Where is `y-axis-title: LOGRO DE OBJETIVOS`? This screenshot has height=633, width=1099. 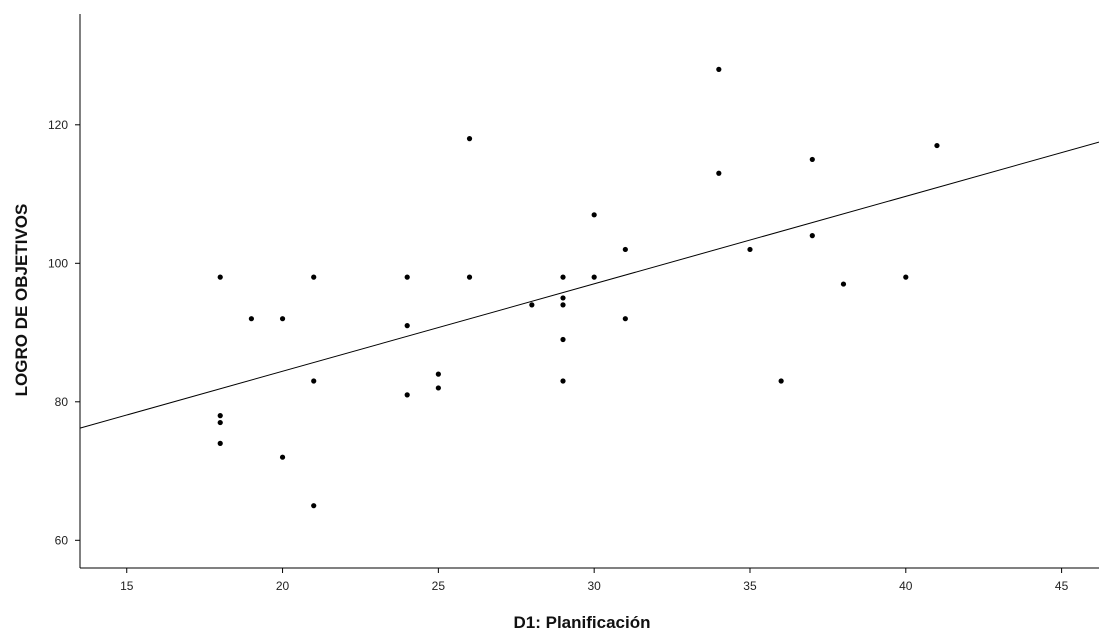 y-axis-title: LOGRO DE OBJETIVOS is located at coordinates (21, 300).